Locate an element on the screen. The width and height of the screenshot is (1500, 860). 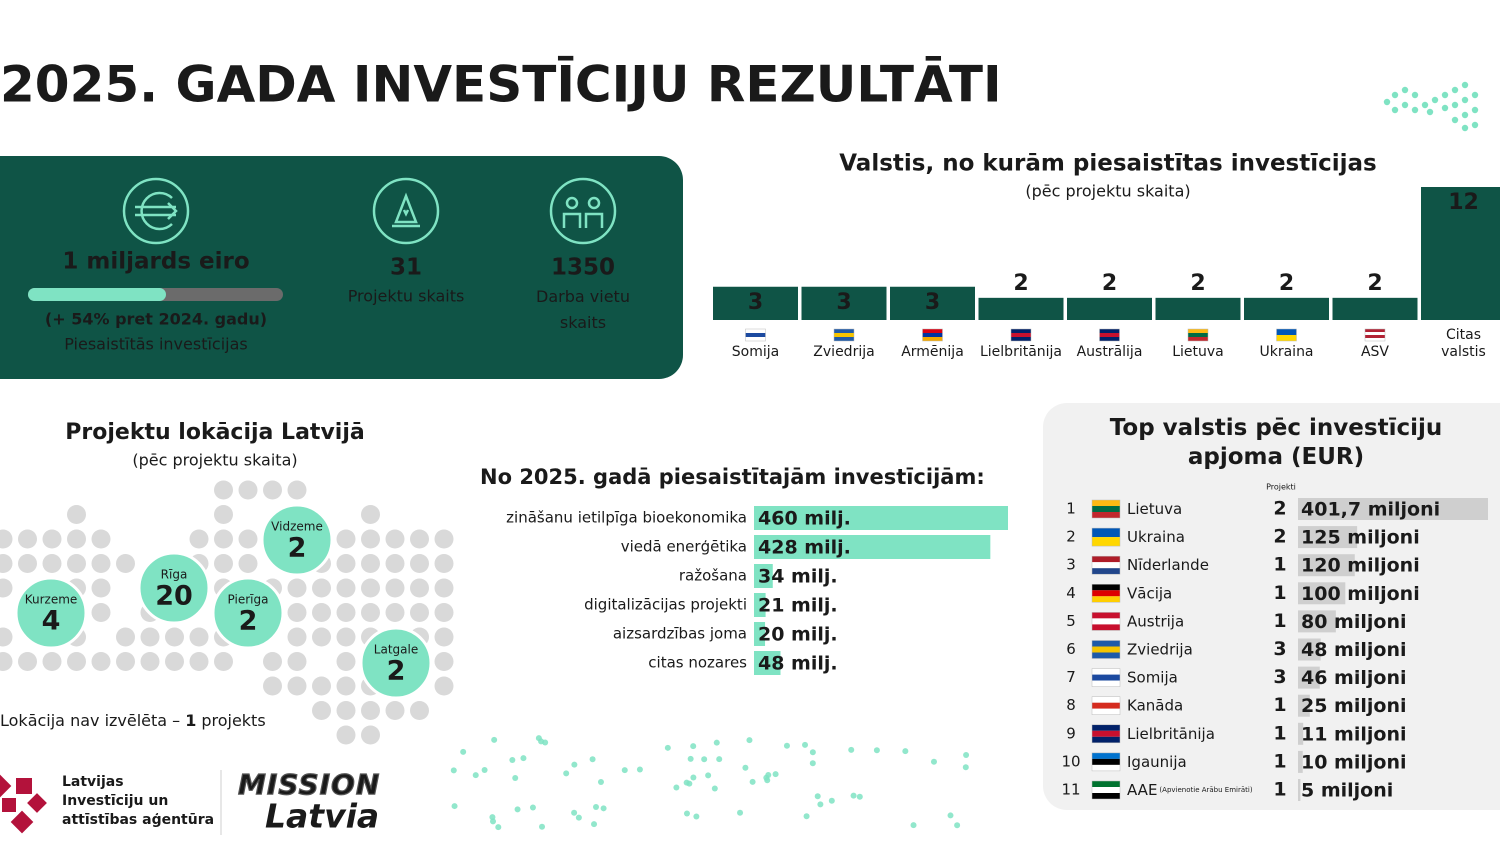
projects-value: 31 is located at coordinates (406, 268).